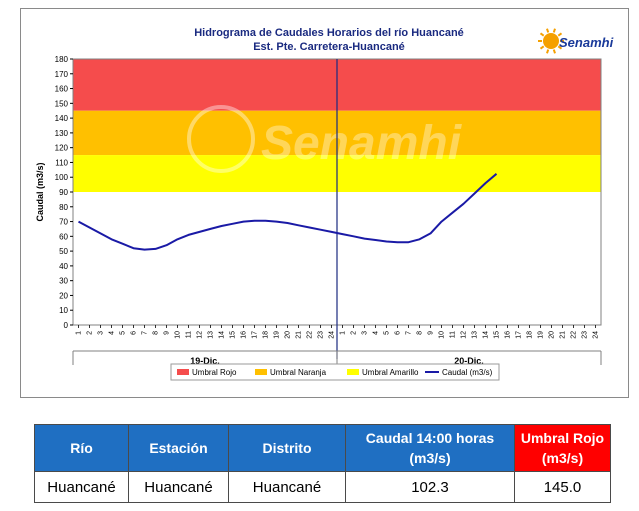 This screenshot has height=511, width=639. Describe the element at coordinates (469, 361) in the screenshot. I see `day-group-label: 20-Dic.` at that location.